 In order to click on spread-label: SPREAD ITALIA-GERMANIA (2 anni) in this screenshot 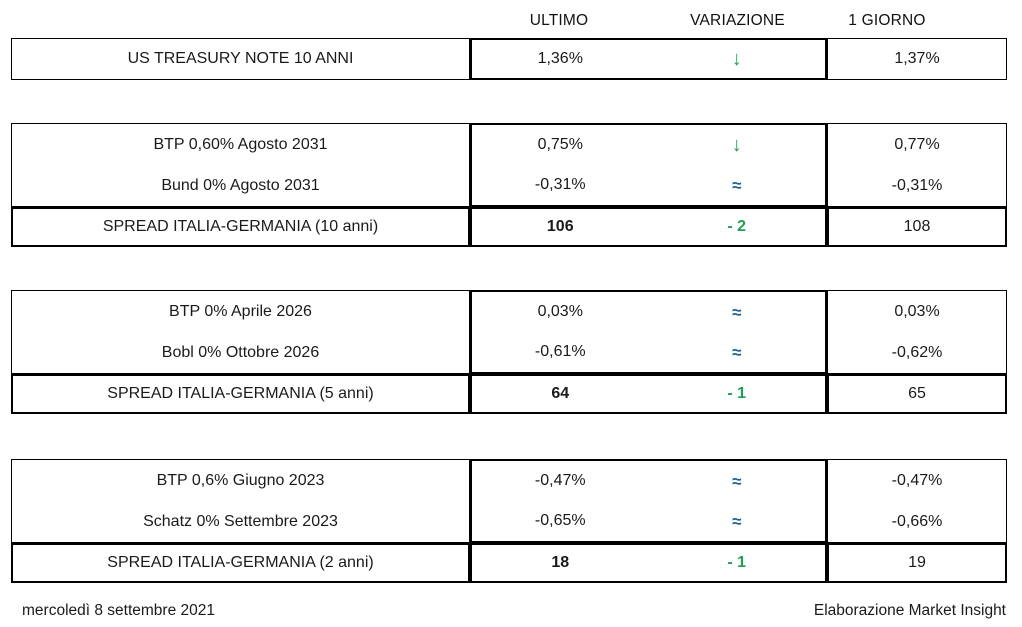, I will do `click(240, 562)`.